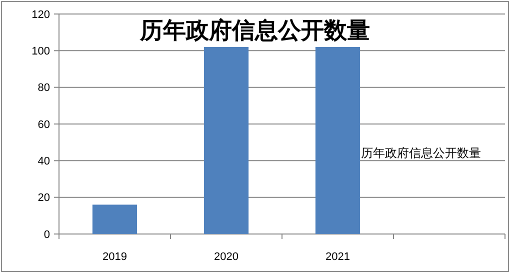 This screenshot has height=273, width=510. I want to click on y-tick-label: 40, so click(44, 162).